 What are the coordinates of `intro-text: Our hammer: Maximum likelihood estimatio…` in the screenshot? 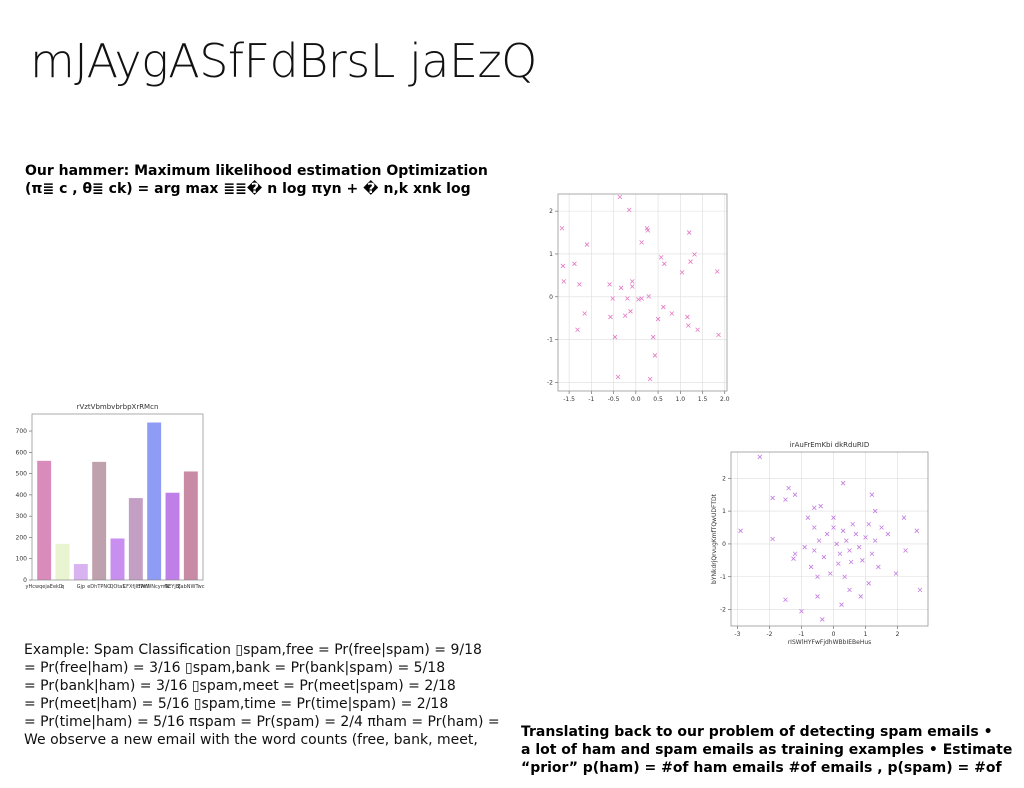 It's located at (256, 180).